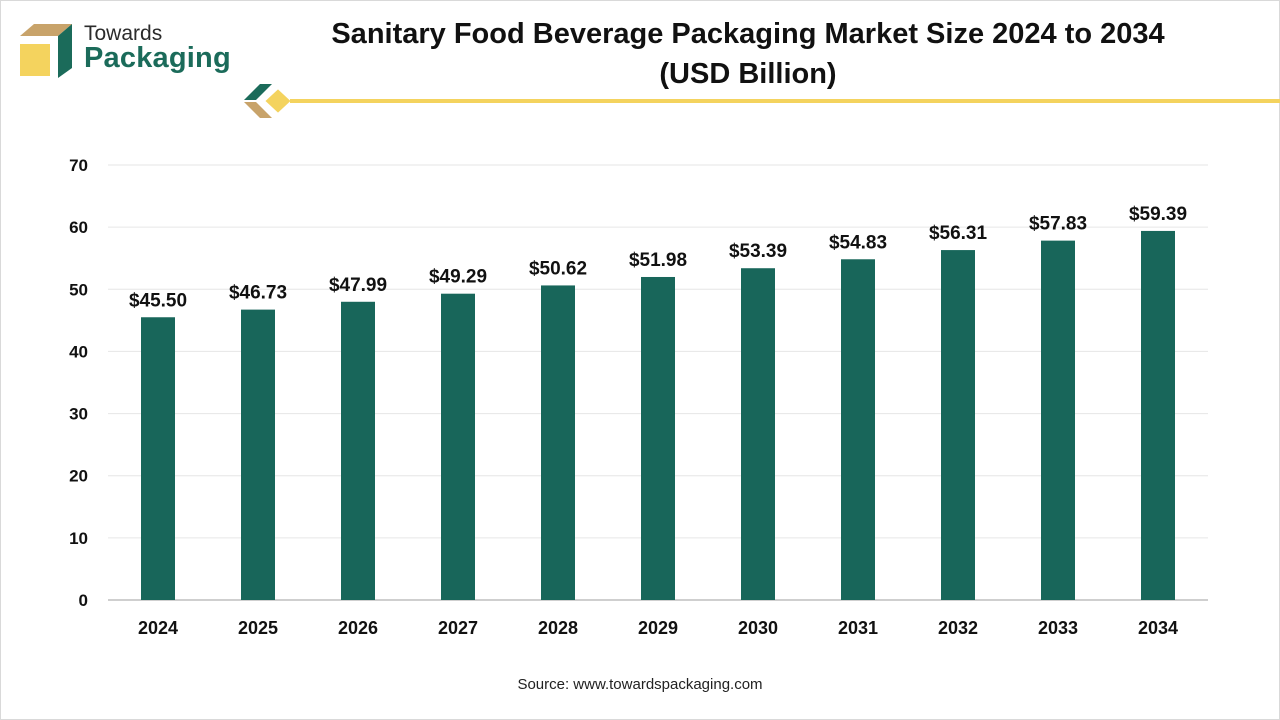  What do you see at coordinates (269, 101) in the screenshot?
I see `decorative-diamond-icon` at bounding box center [269, 101].